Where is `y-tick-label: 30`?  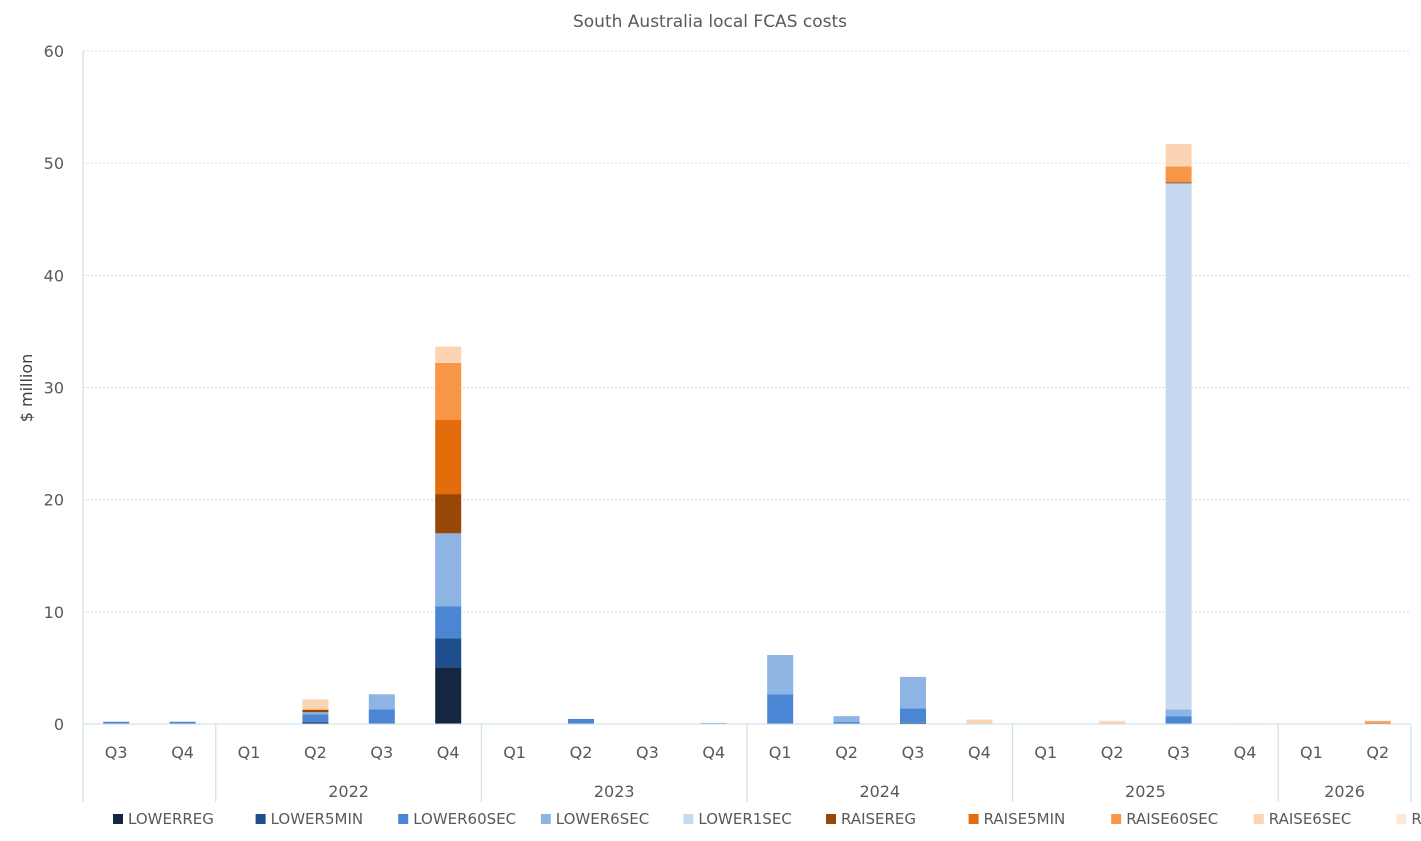 y-tick-label: 30 is located at coordinates (54, 388).